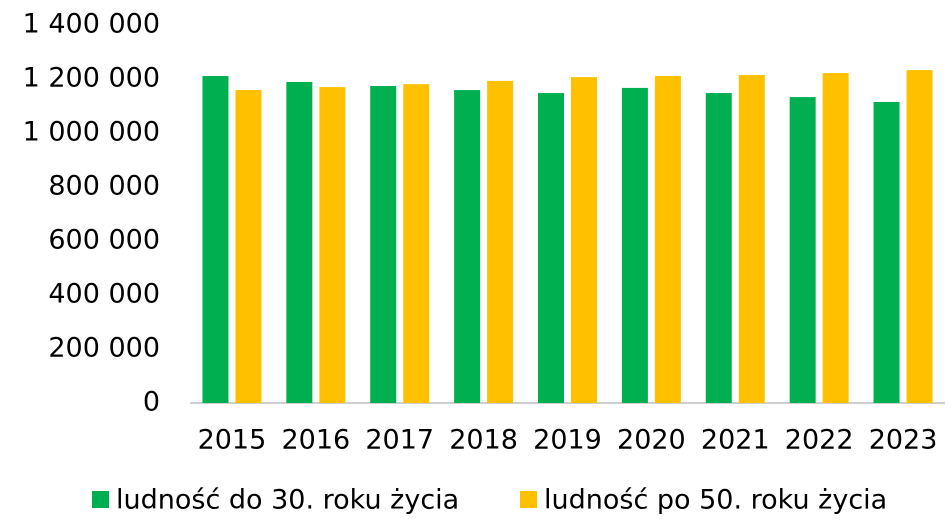 The width and height of the screenshot is (949, 521). I want to click on y-tick-label: 800 000, so click(104, 186).